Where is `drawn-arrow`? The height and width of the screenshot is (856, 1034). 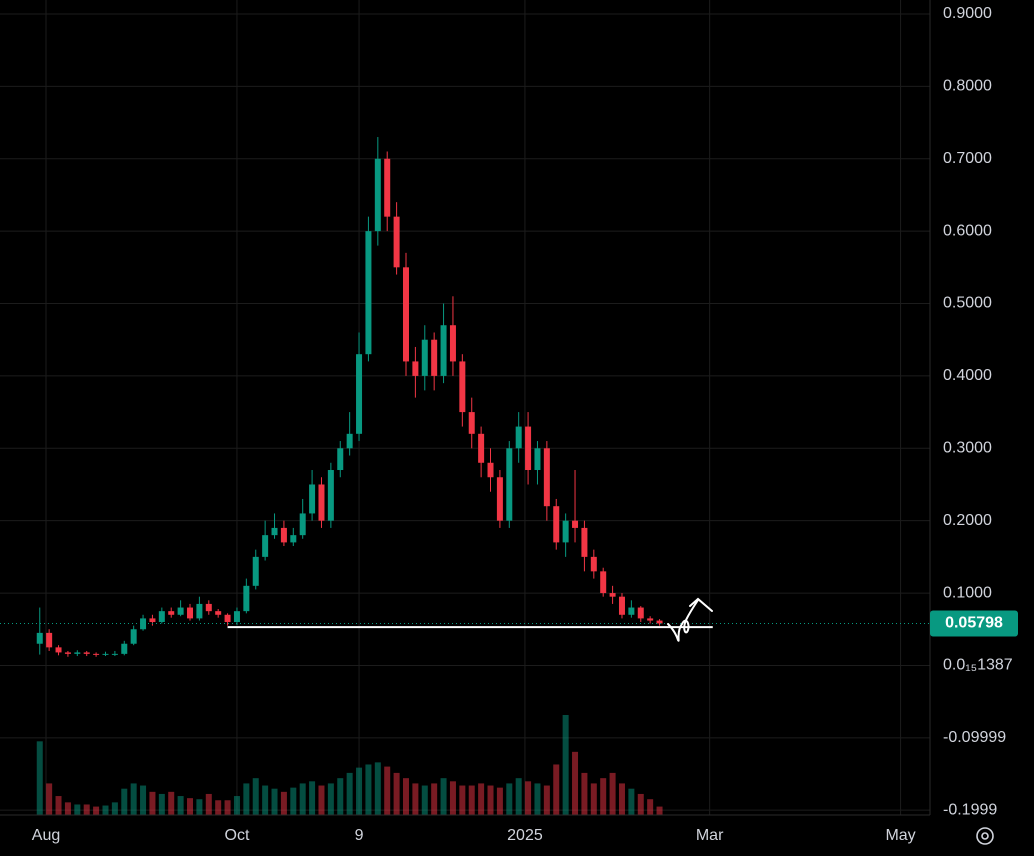
drawn-arrow is located at coordinates (690, 619).